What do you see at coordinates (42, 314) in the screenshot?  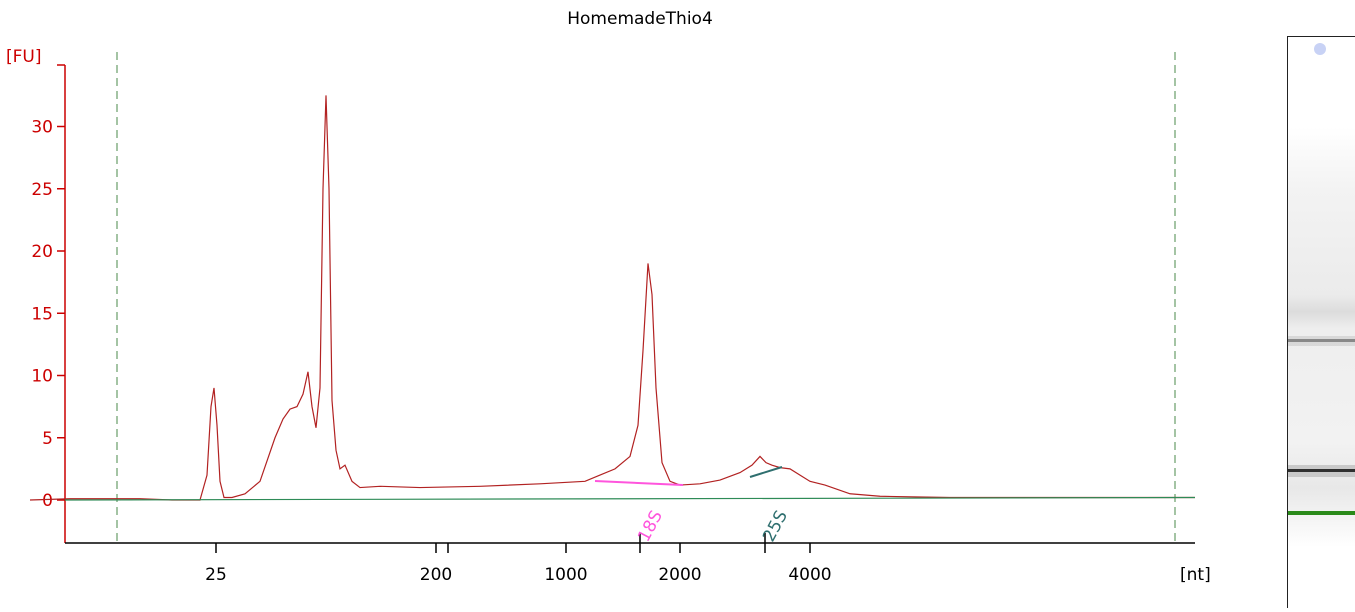 I see `y-tick-label: 15` at bounding box center [42, 314].